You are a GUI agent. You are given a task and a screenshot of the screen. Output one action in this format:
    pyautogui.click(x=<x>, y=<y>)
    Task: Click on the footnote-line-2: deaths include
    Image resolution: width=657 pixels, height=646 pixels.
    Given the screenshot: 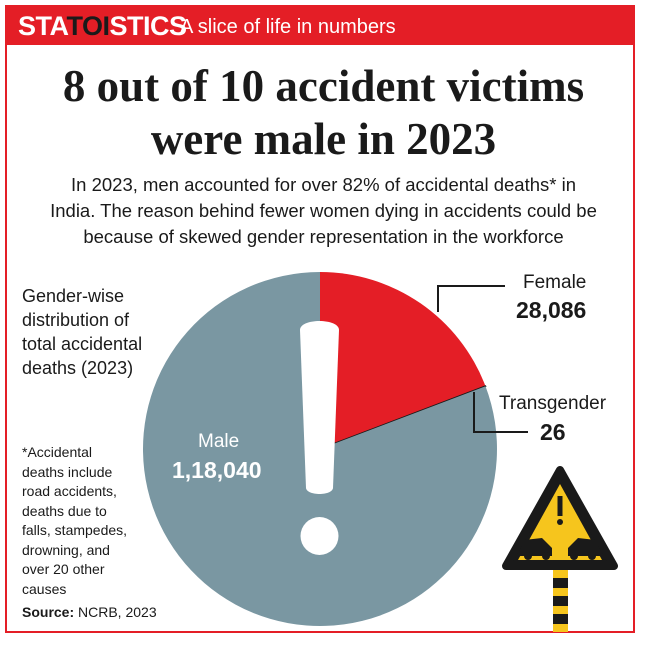 What is the action you would take?
    pyautogui.click(x=67, y=471)
    